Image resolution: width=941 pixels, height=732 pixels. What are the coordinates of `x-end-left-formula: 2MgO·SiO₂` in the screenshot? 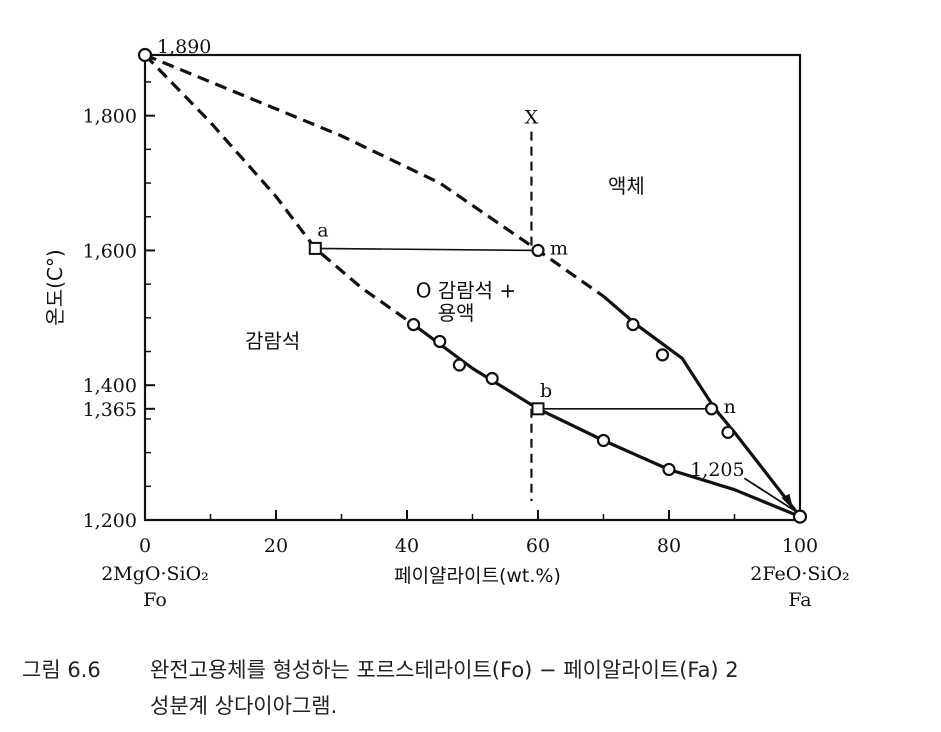 It's located at (155, 574).